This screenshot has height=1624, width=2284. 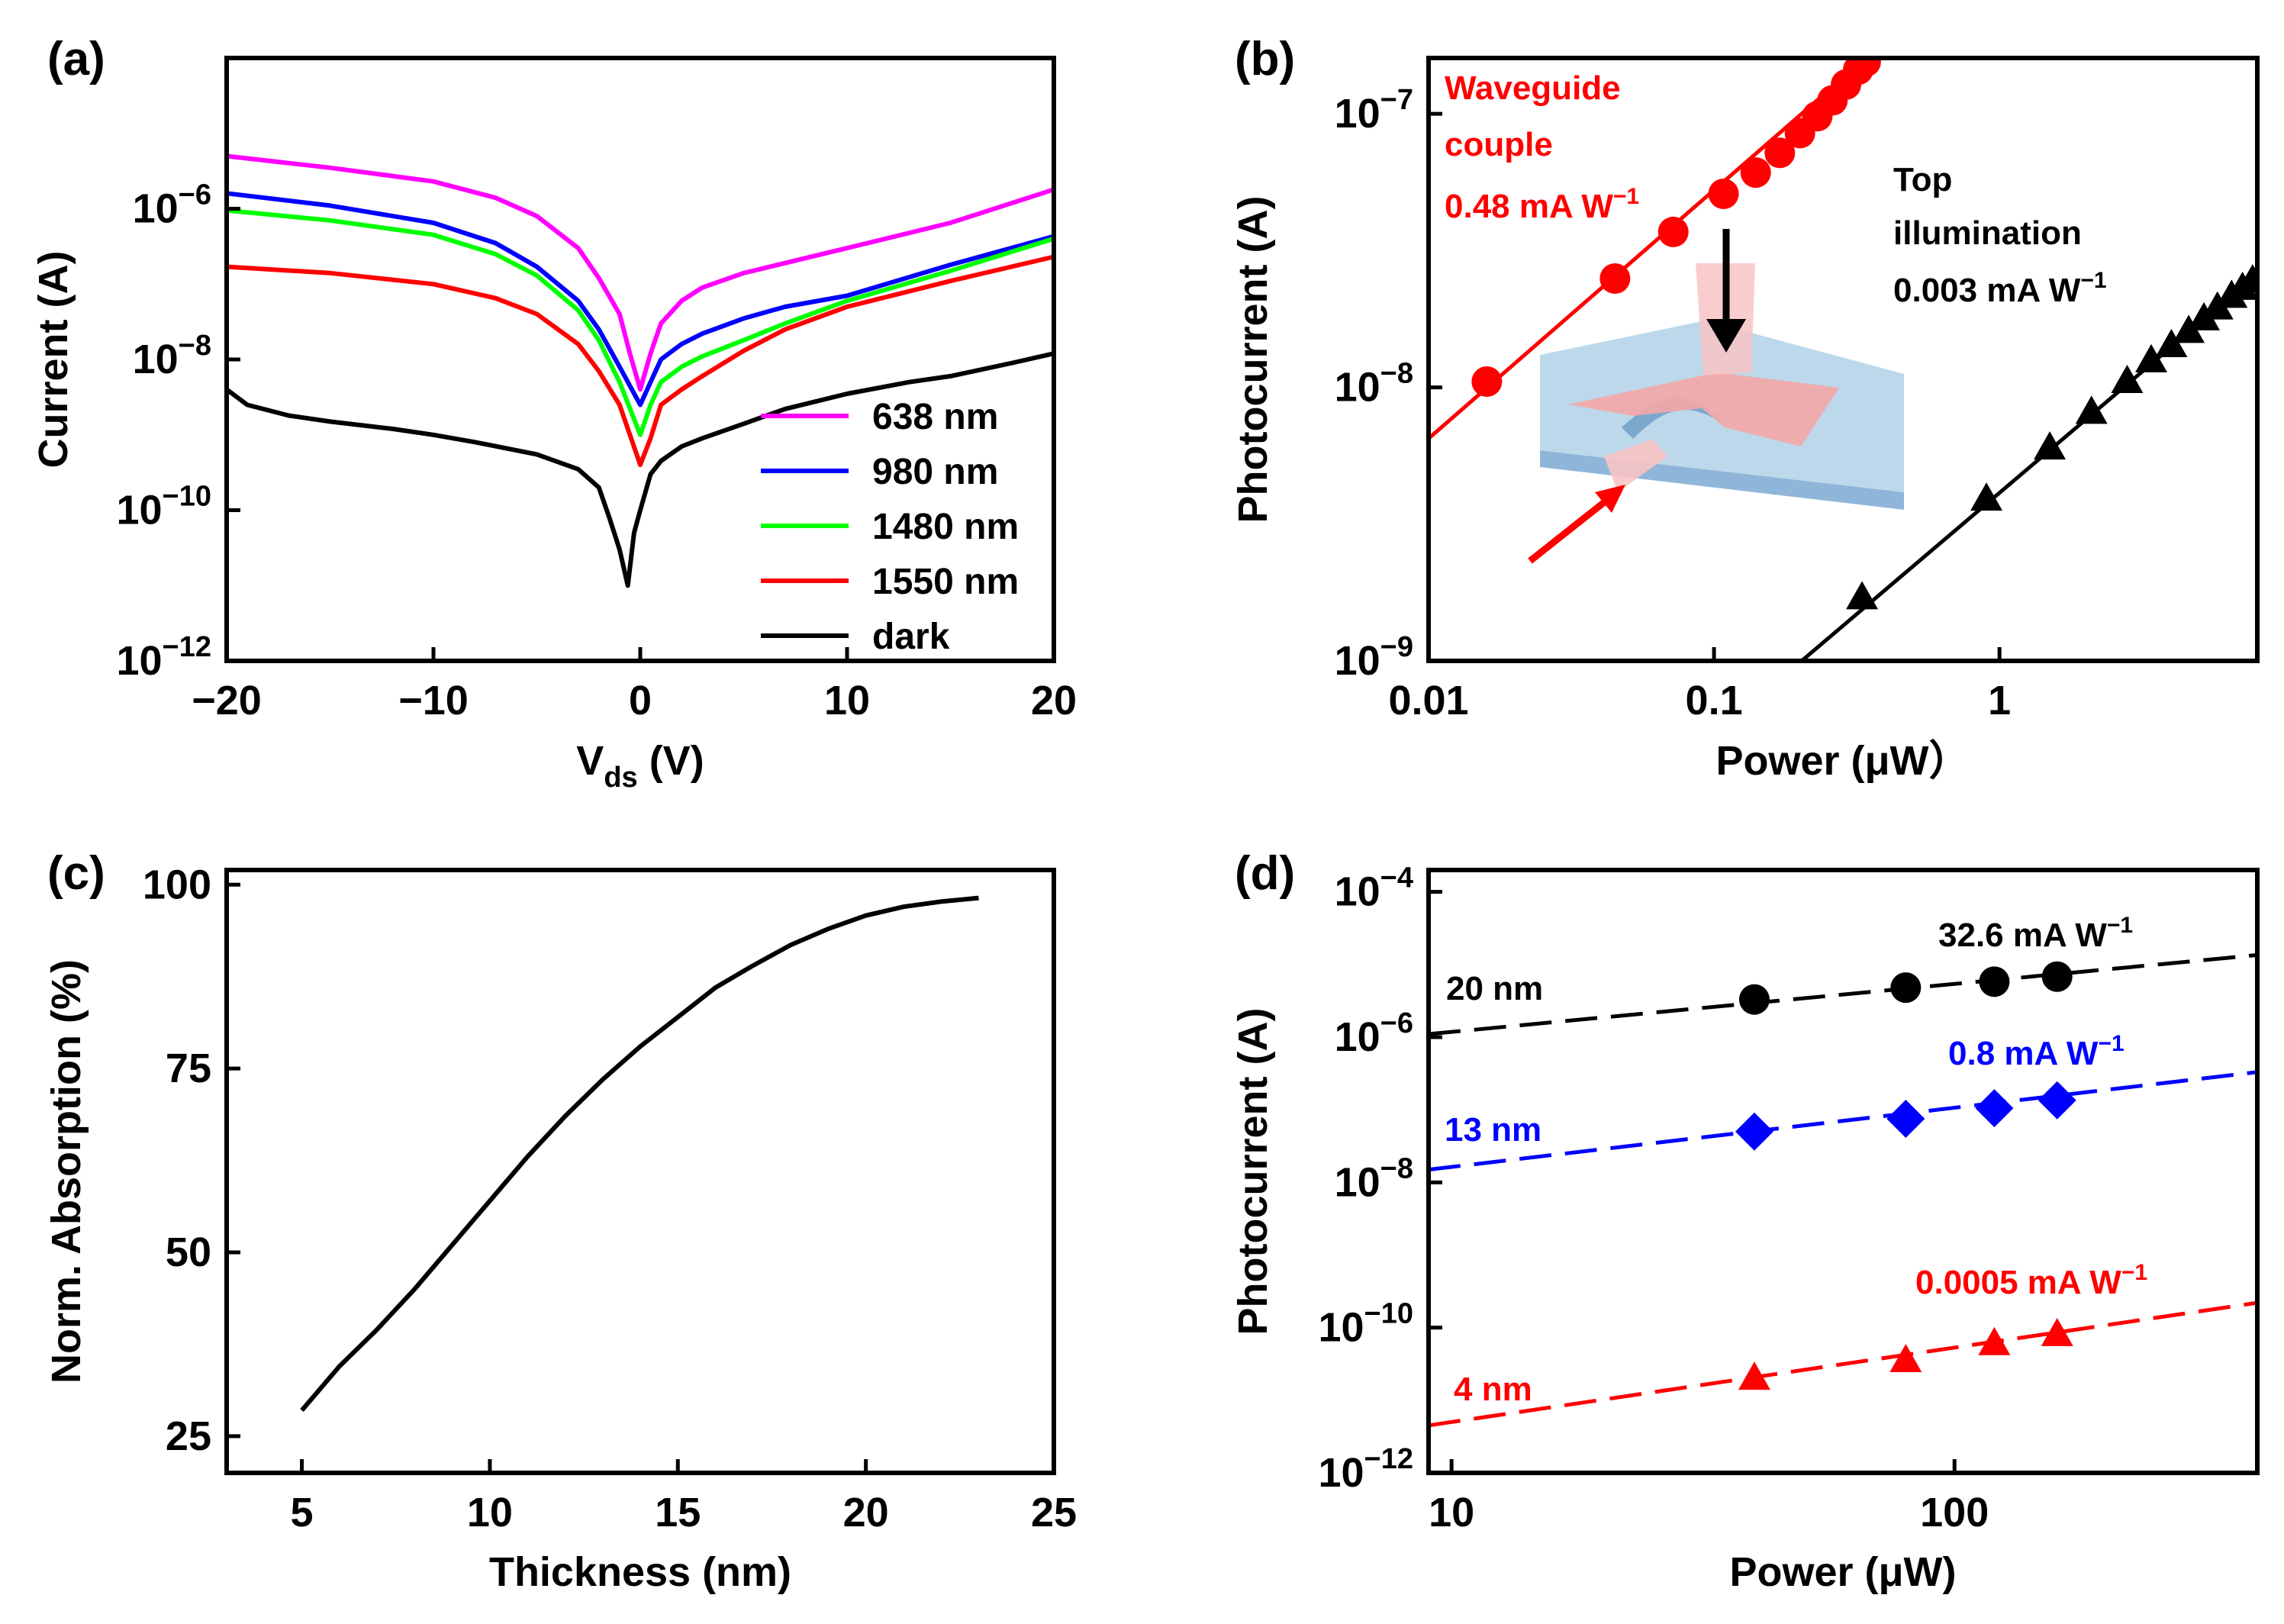 I want to click on waveguide-input-arrowhead-icon, so click(x=1610, y=499).